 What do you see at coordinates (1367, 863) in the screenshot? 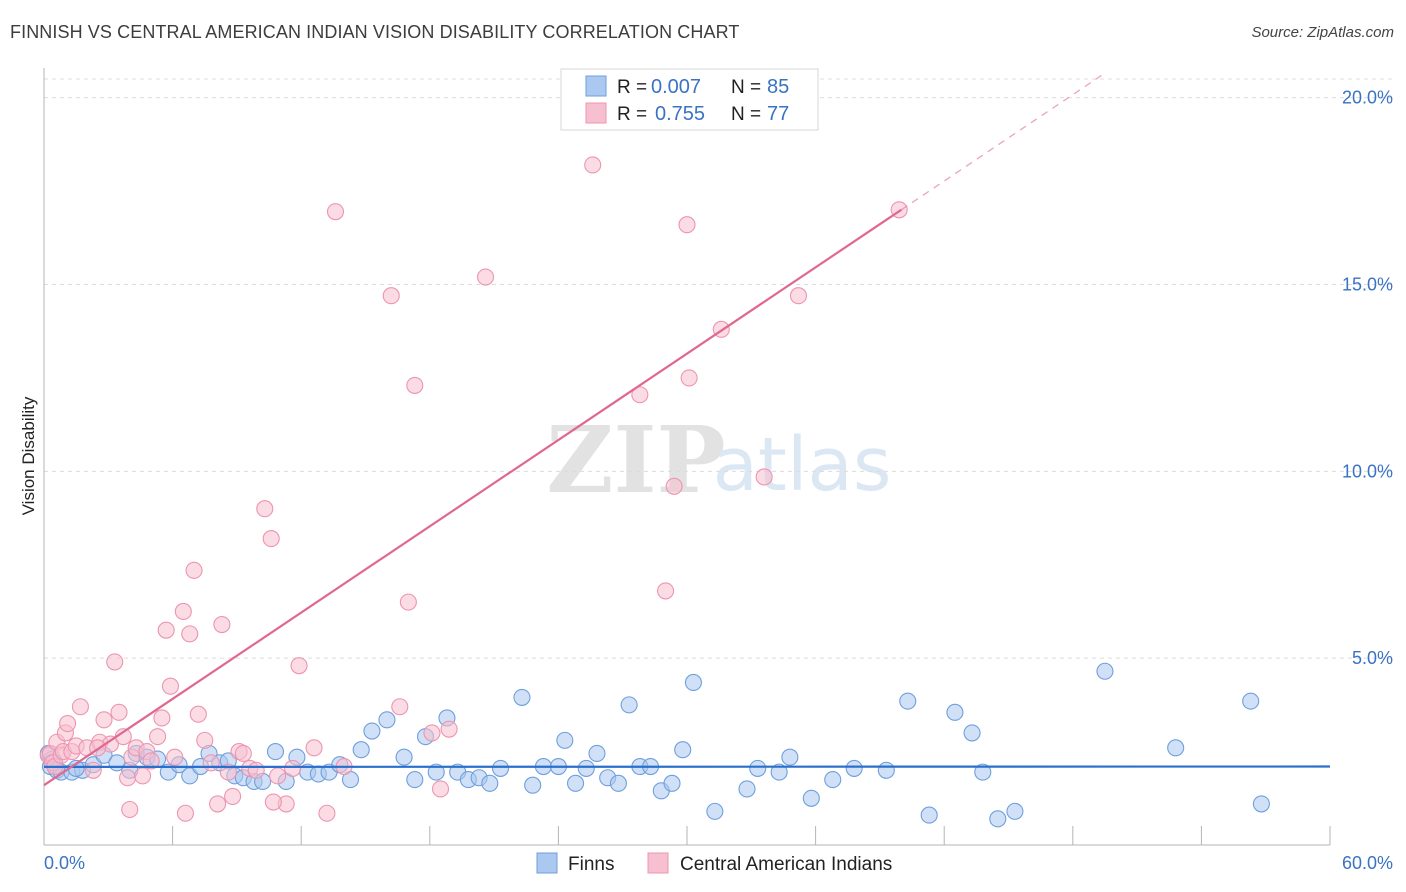
I see `x-tick-label-max: 60.0%` at bounding box center [1367, 863].